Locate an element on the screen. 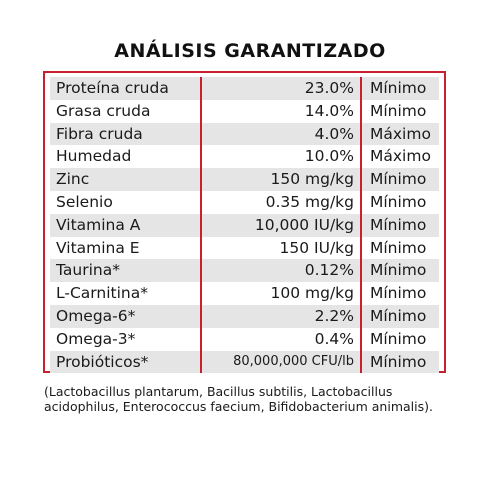 The height and width of the screenshot is (500, 500). nutrient-name: Omega-6* is located at coordinates (126, 316).